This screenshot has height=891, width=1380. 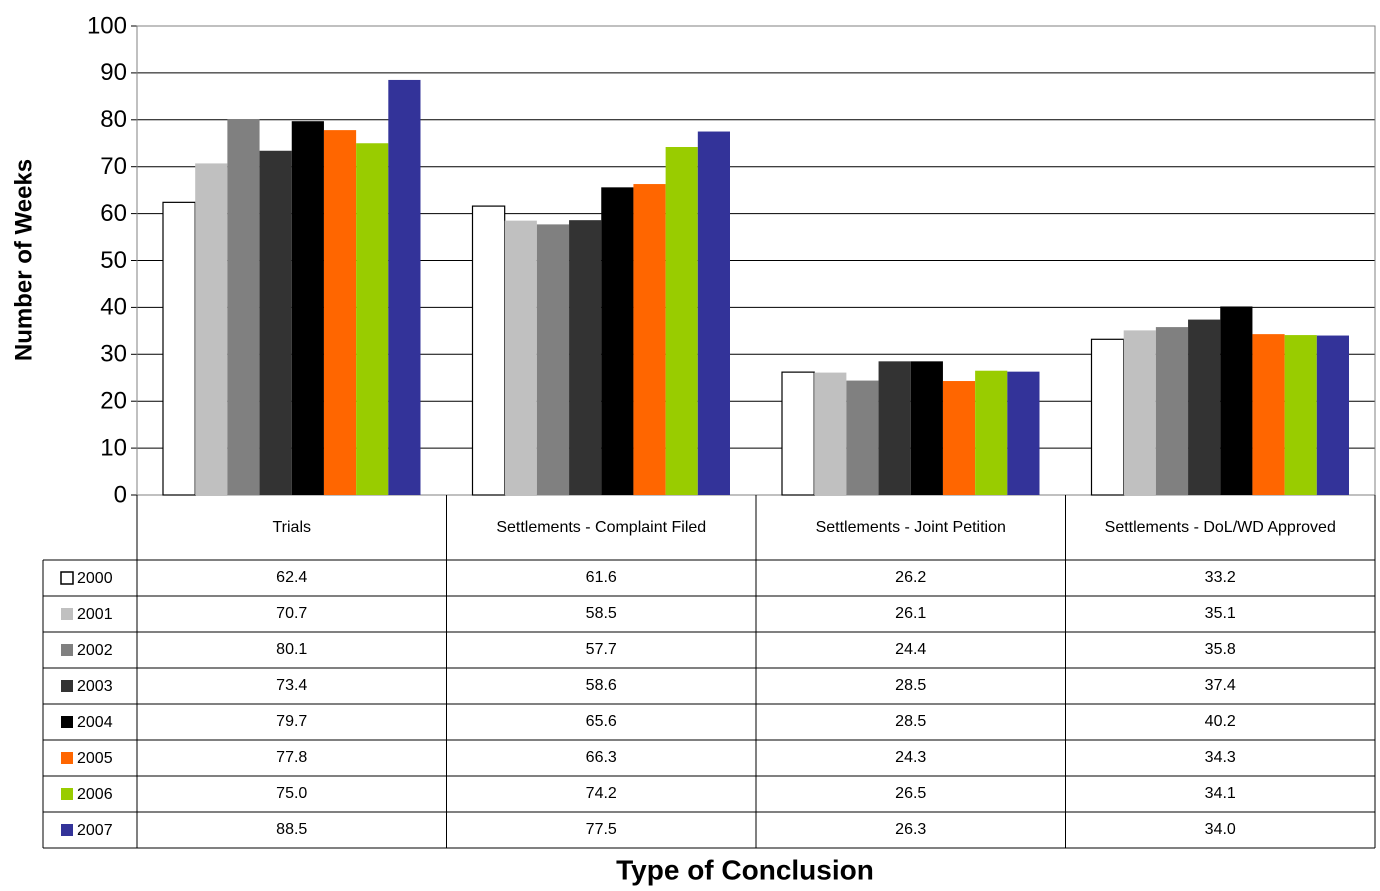 What do you see at coordinates (291, 613) in the screenshot?
I see `table-value: 70.7` at bounding box center [291, 613].